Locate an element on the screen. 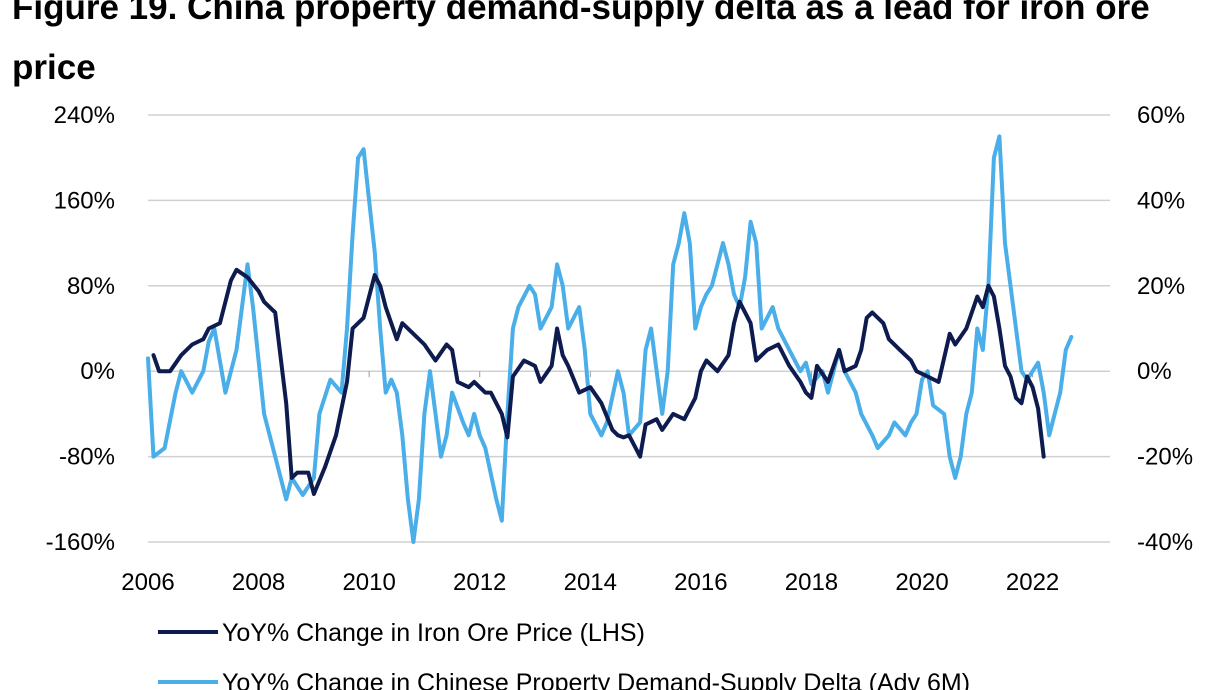 This screenshot has width=1226, height=690. x-axis-tick-label: 2012 is located at coordinates (479, 582).